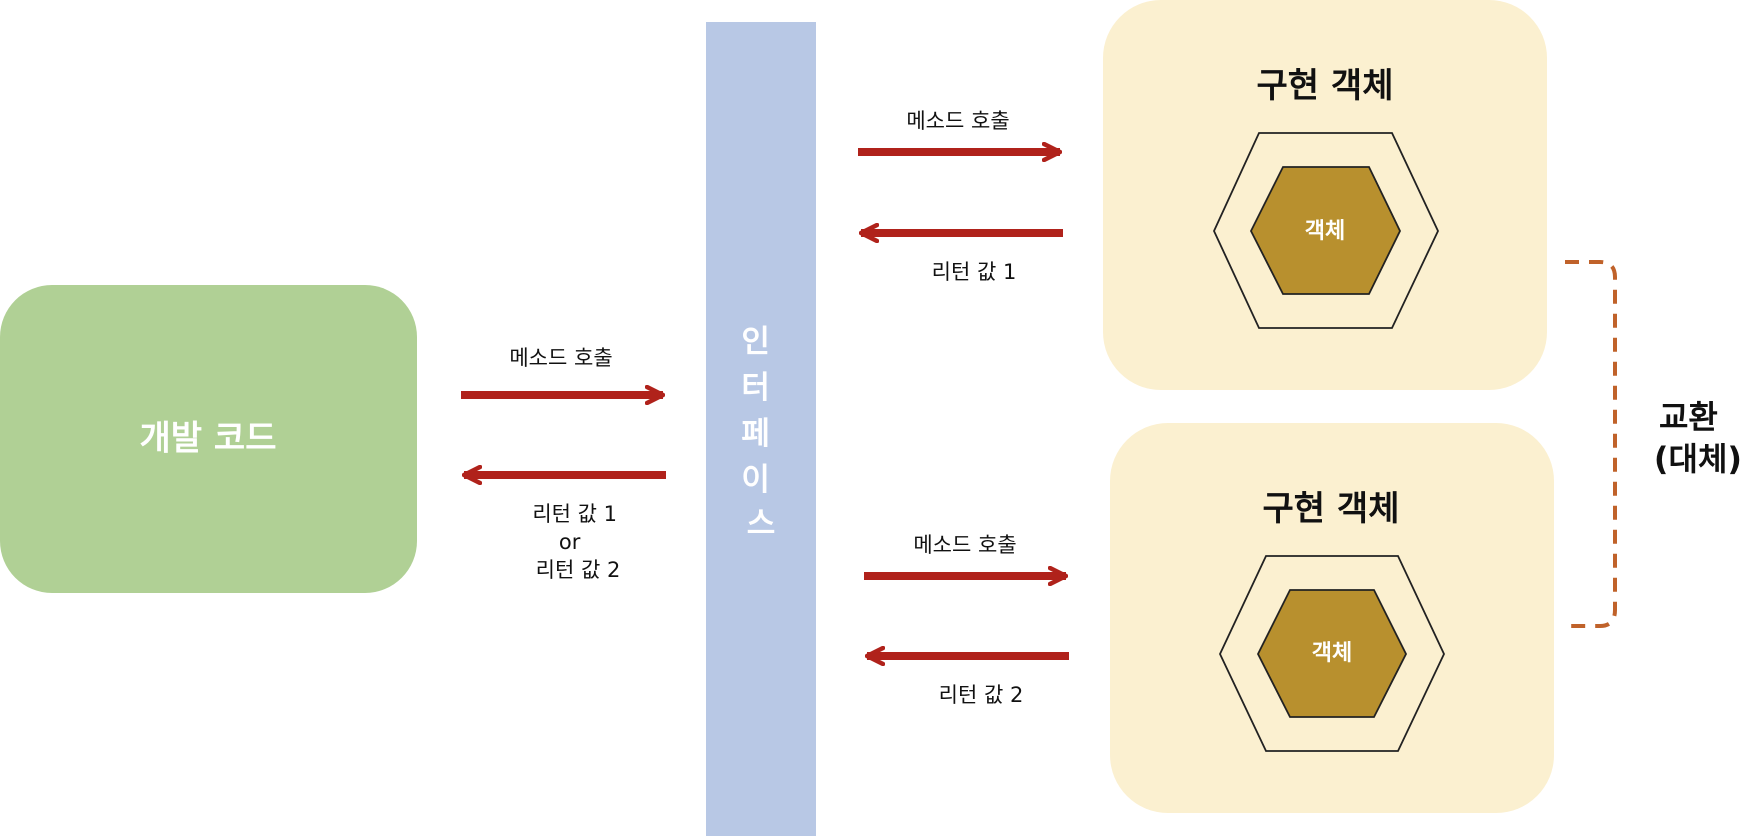 Image resolution: width=1760 pixels, height=836 pixels. Describe the element at coordinates (574, 514) in the screenshot. I see `left-return-line-1: 리턴 값 1` at that location.